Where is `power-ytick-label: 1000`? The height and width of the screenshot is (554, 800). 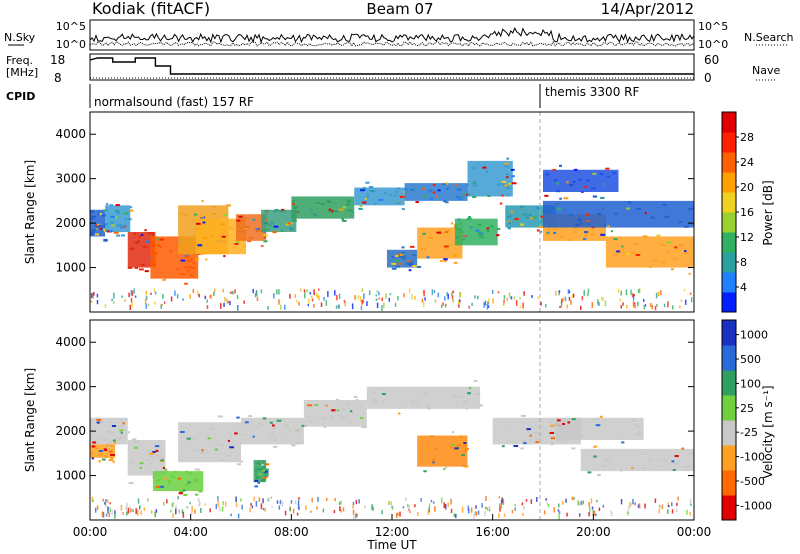
power-ytick-label: 1000 is located at coordinates (70, 268).